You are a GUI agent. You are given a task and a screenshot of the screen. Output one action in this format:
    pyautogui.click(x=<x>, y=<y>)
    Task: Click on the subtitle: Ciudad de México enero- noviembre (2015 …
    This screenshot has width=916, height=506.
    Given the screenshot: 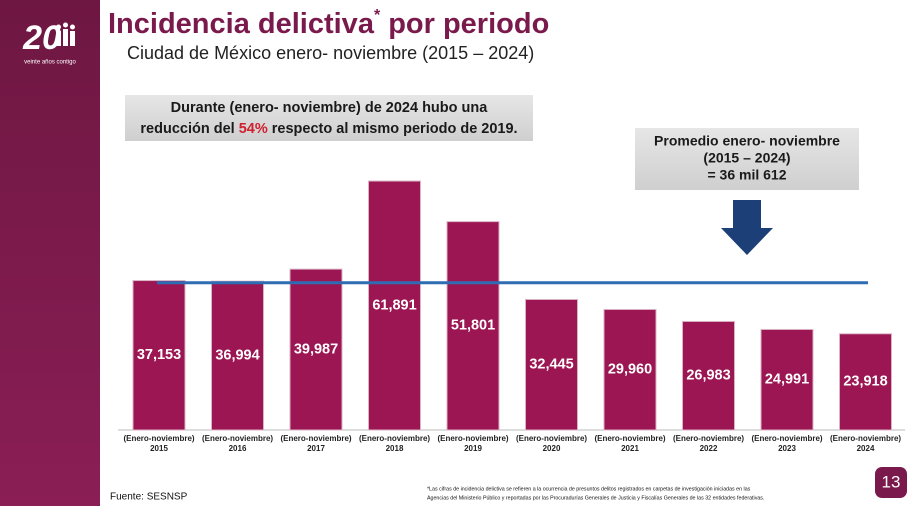 What is the action you would take?
    pyautogui.click(x=330, y=53)
    